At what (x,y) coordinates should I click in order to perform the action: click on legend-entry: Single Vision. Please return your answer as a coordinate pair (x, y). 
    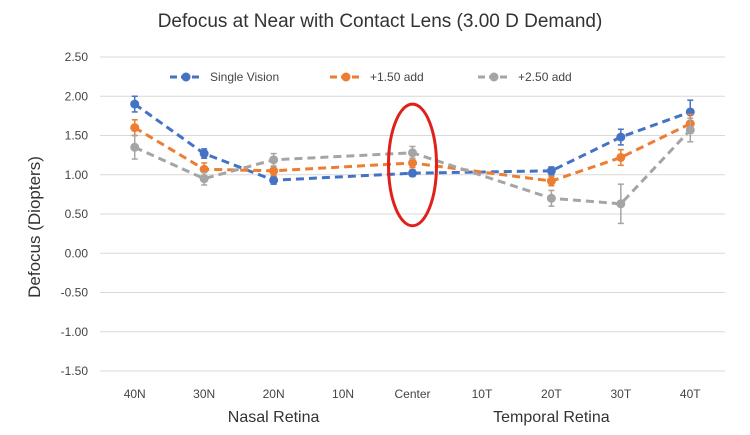
    Looking at the image, I should click on (224, 77).